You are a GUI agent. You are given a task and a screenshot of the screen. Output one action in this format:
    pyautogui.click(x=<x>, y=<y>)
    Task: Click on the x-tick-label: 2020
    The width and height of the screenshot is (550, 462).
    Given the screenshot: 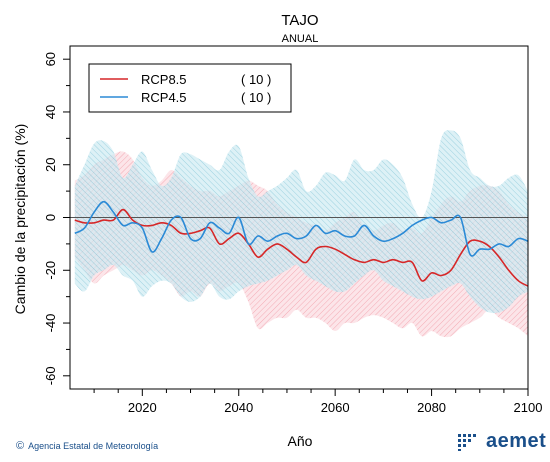 What is the action you would take?
    pyautogui.click(x=142, y=407)
    